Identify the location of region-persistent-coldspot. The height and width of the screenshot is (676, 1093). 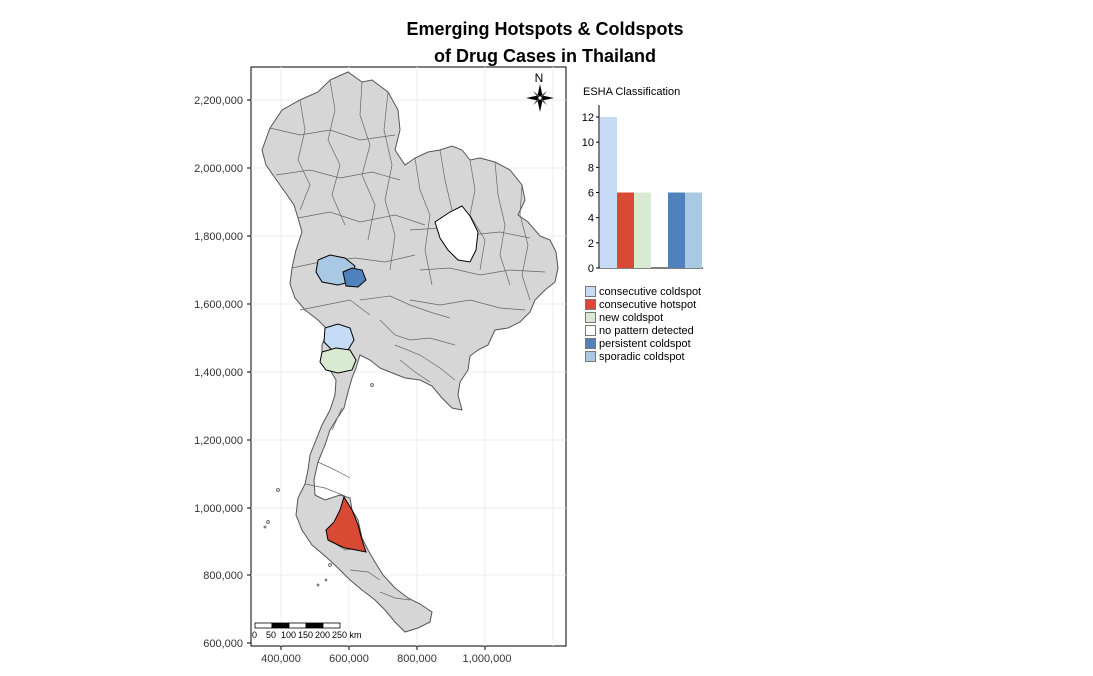
(354, 277).